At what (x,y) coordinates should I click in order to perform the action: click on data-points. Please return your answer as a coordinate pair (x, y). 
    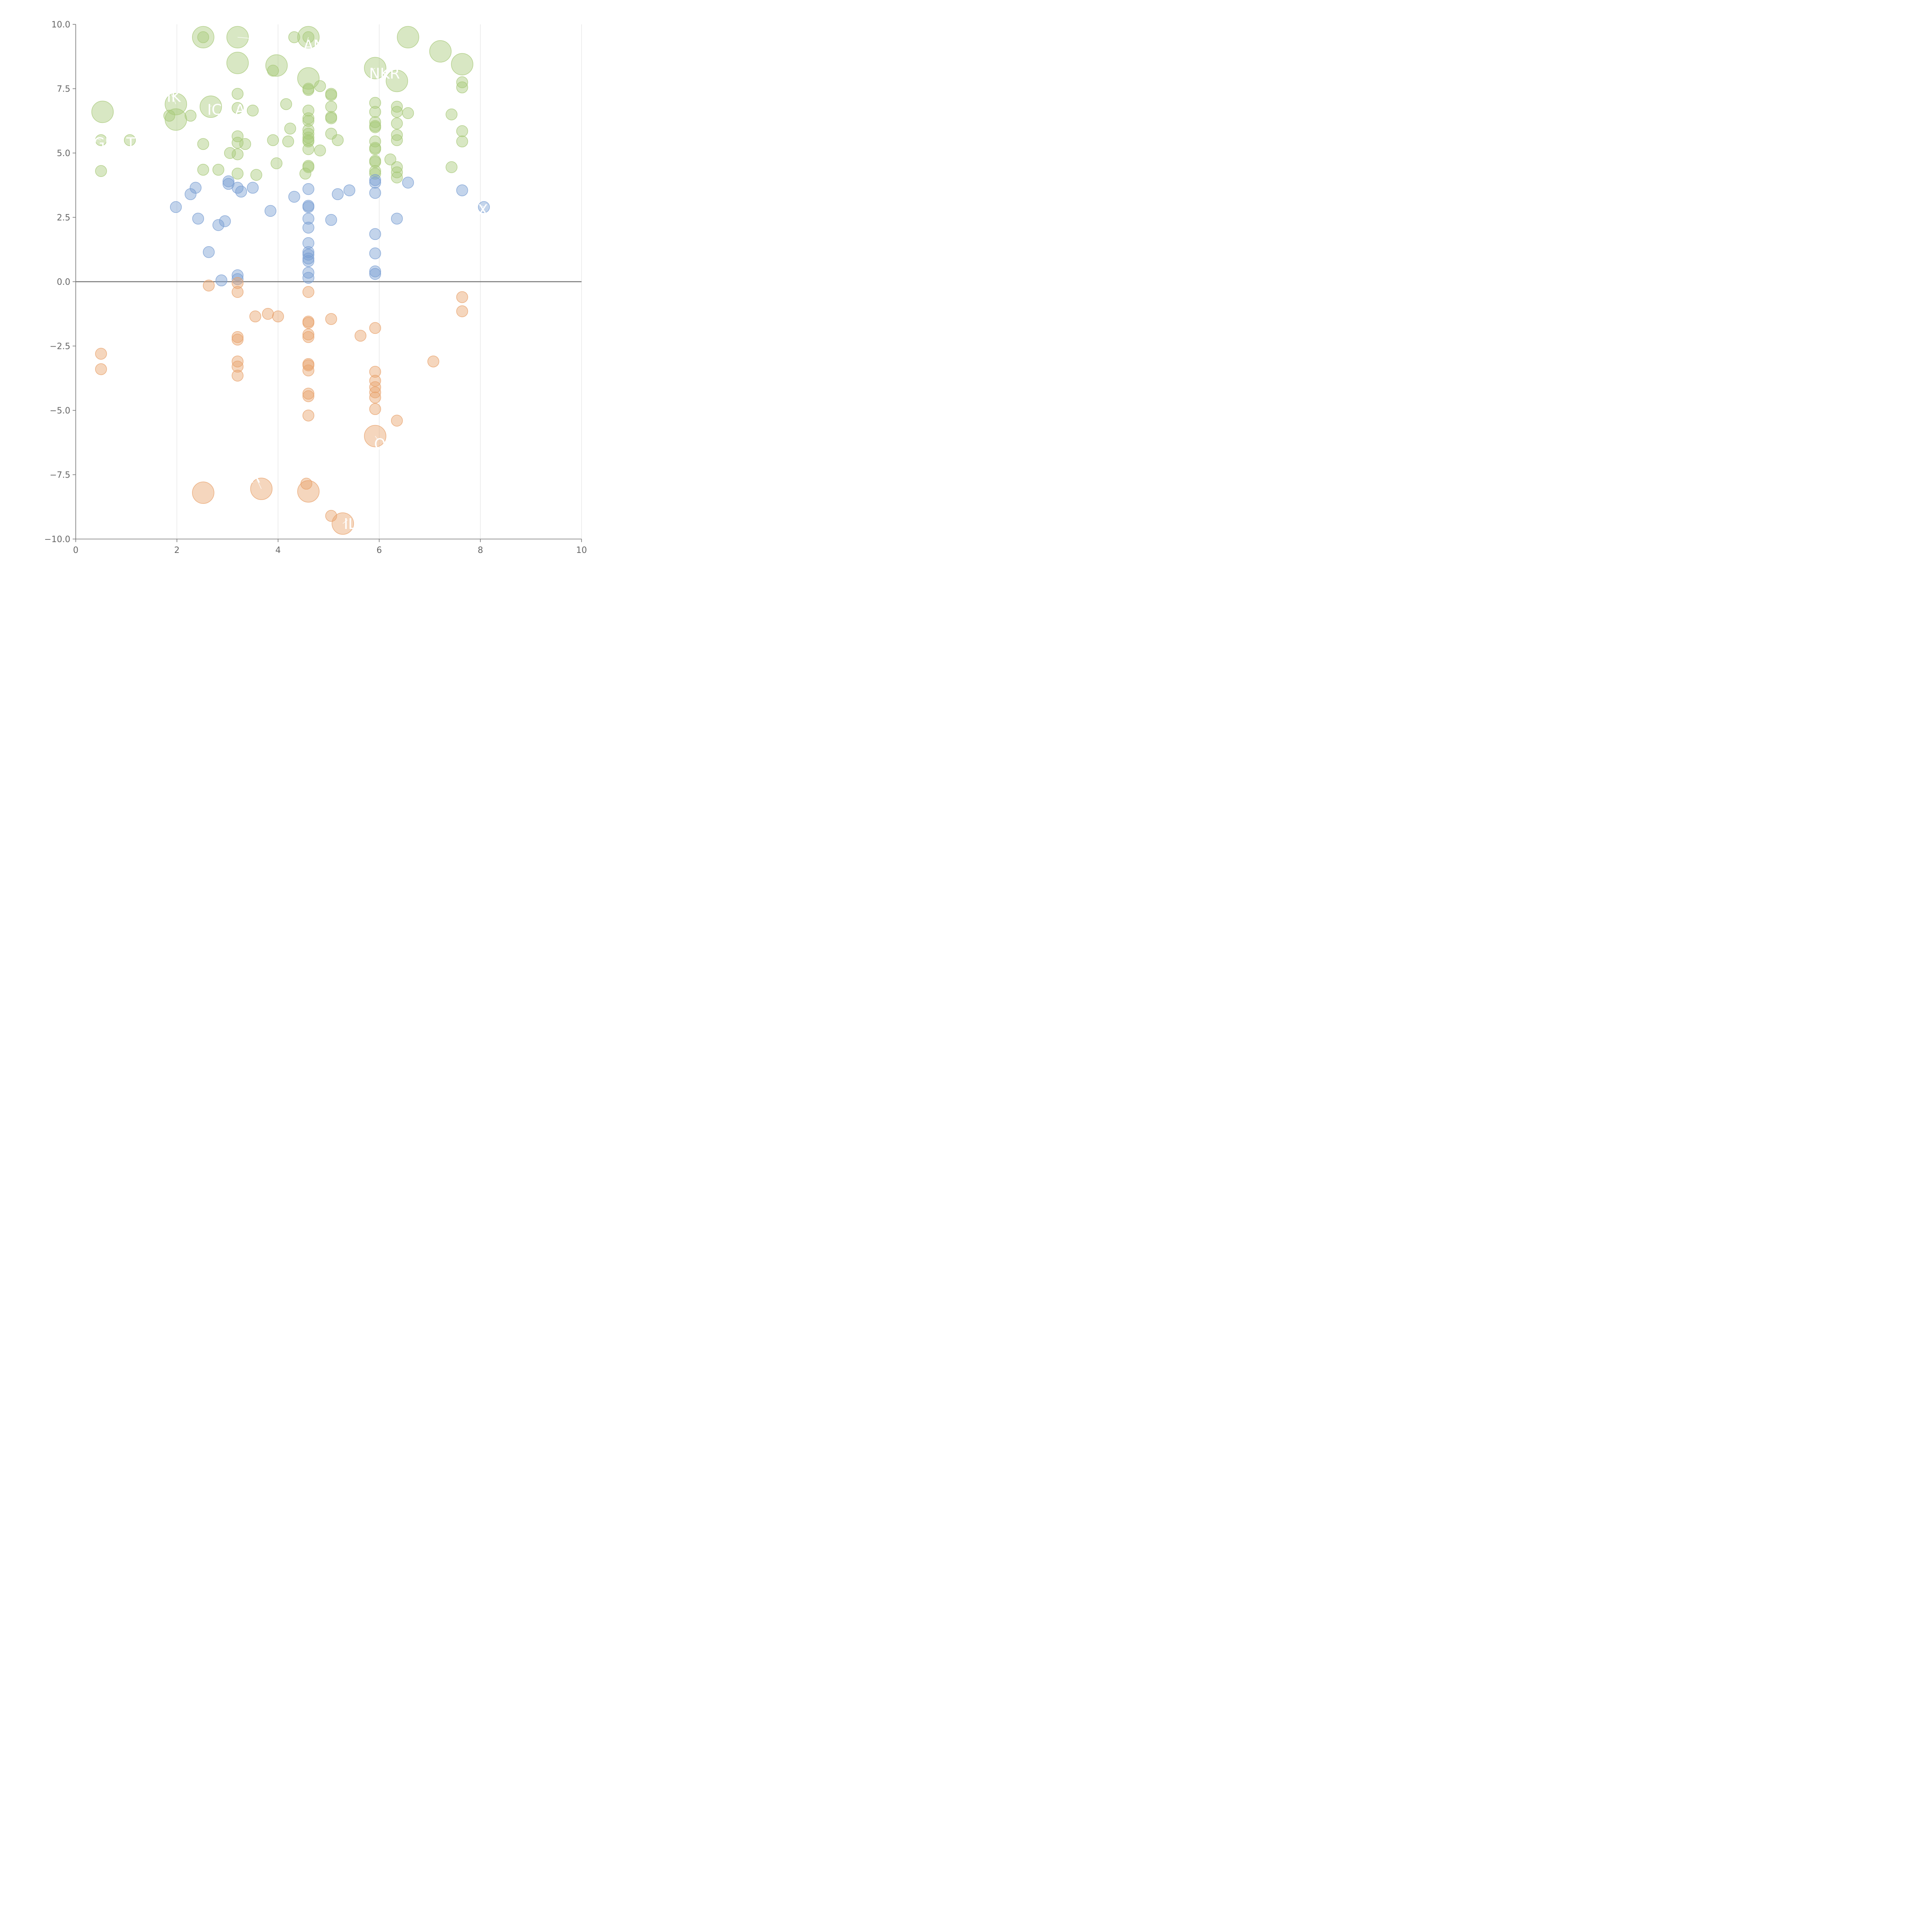
    Looking at the image, I should click on (291, 280).